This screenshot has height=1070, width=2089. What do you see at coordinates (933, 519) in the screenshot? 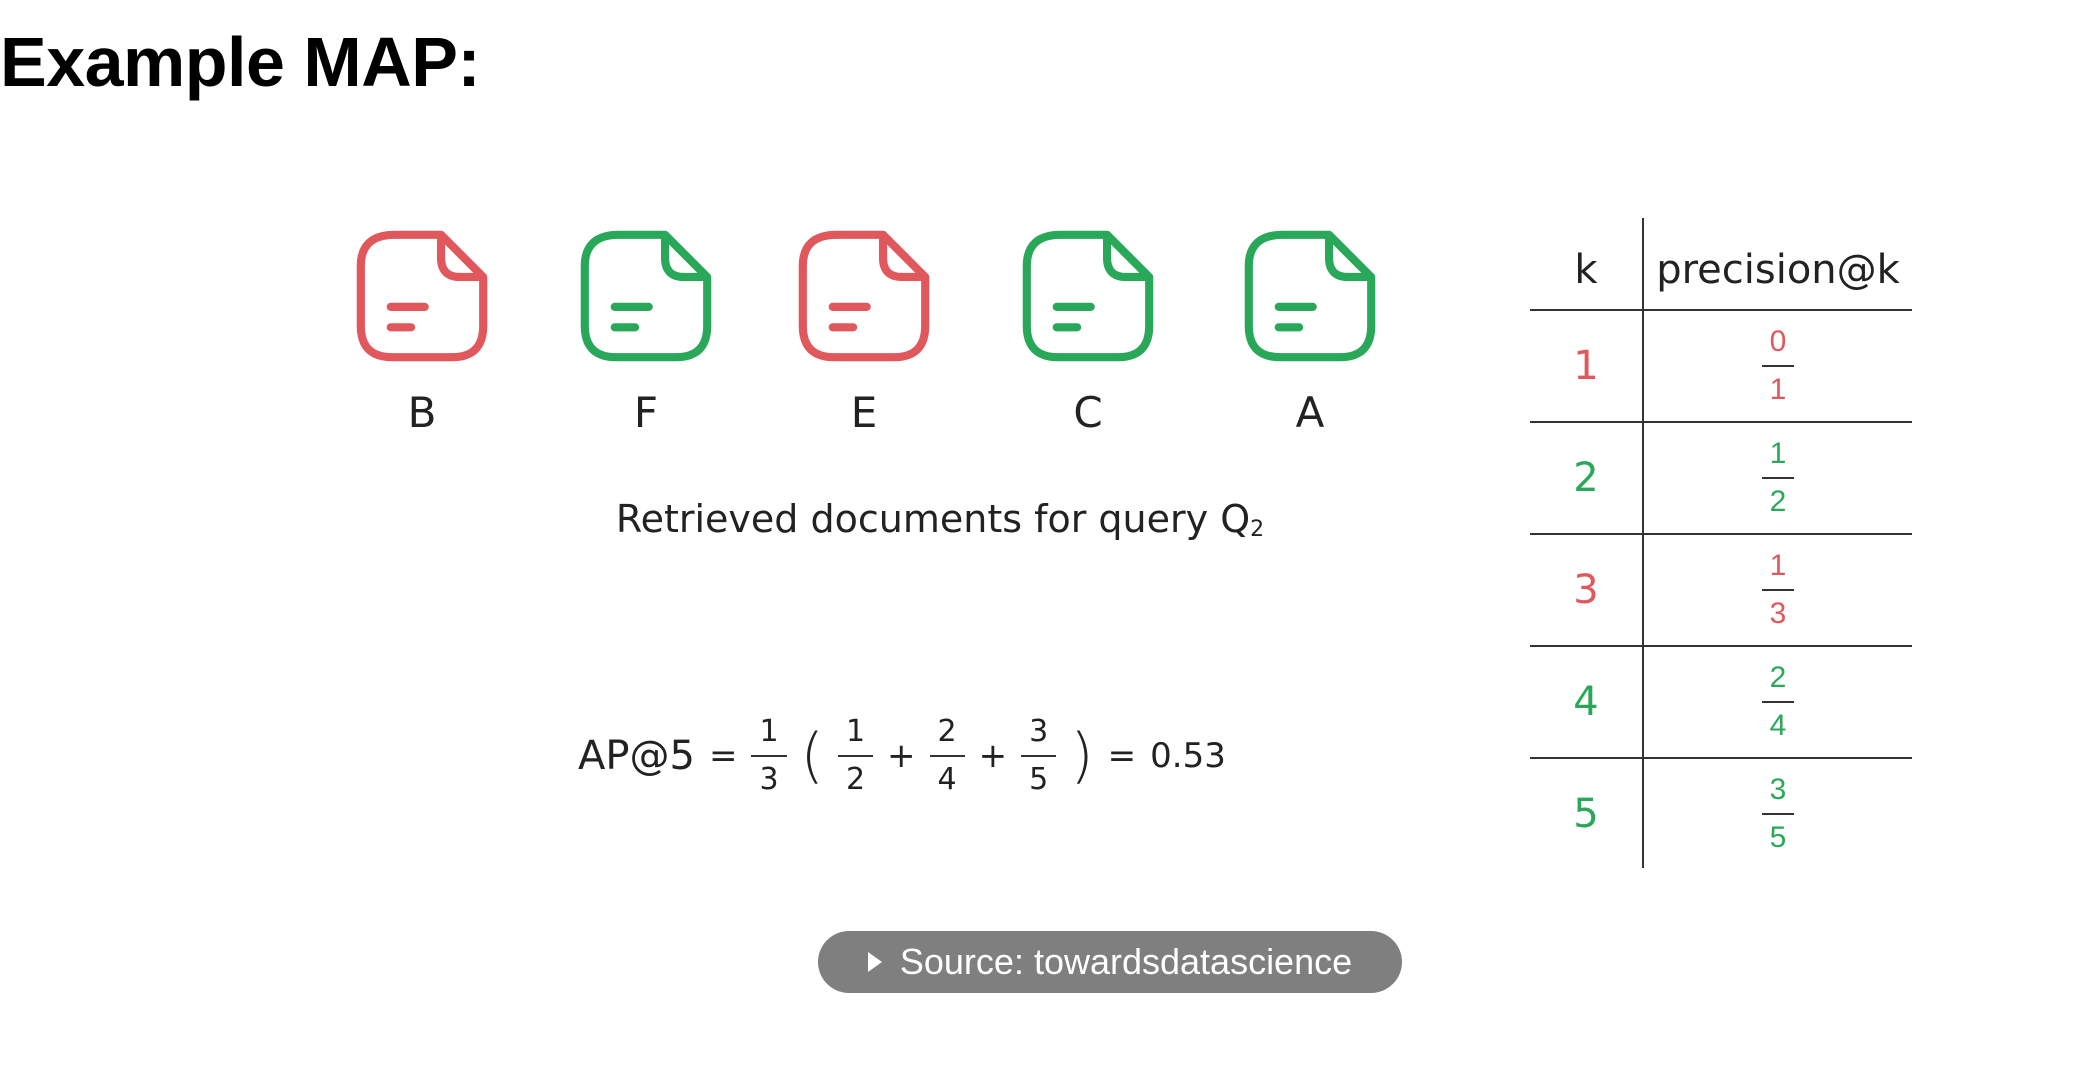
I see `caption-text: Retrieved documents for query Q` at bounding box center [933, 519].